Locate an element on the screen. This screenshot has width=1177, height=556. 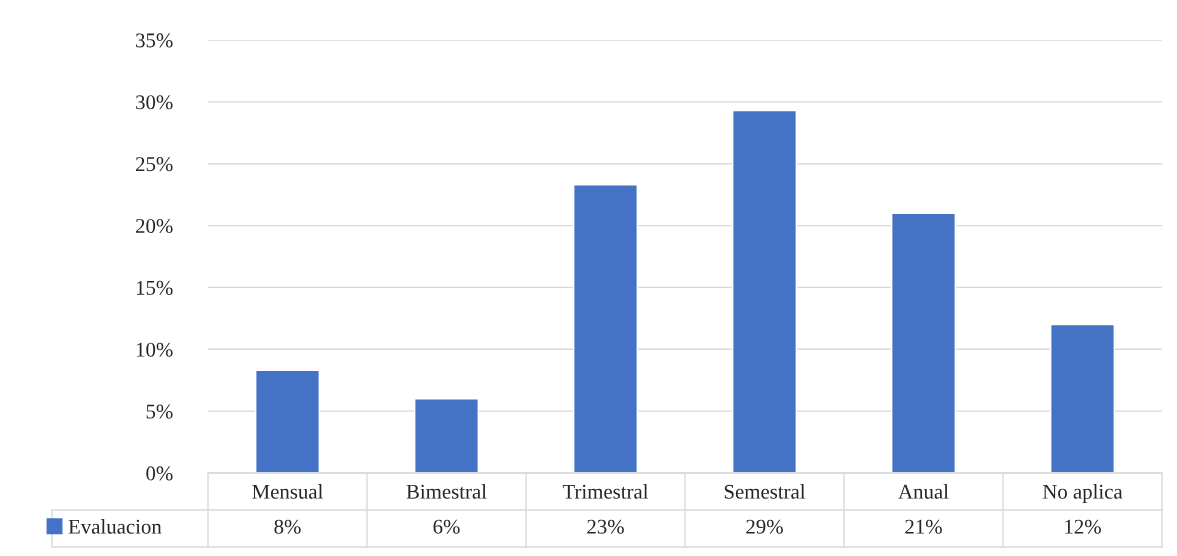
data-label: 8% is located at coordinates (287, 526).